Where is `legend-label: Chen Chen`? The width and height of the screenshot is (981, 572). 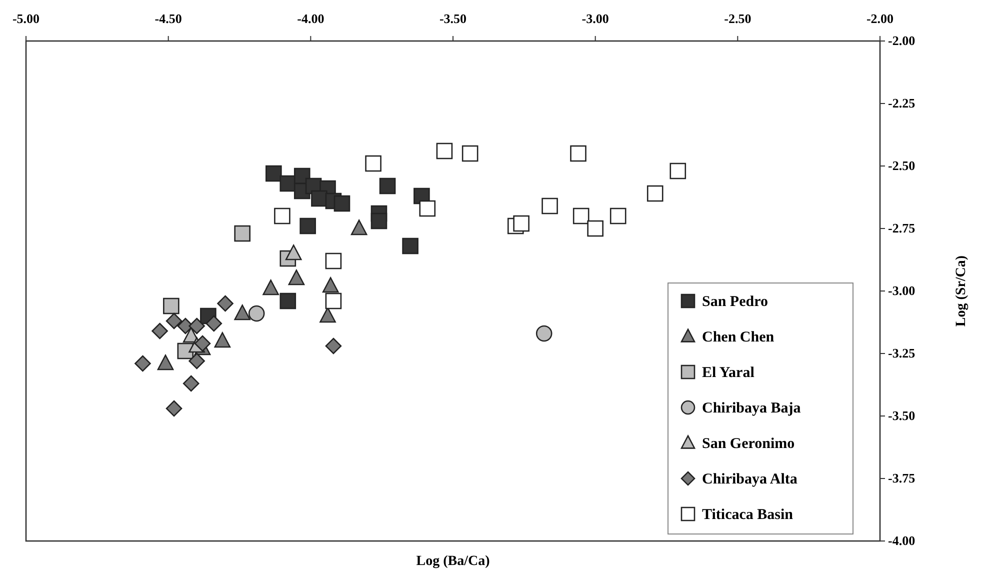
legend-label: Chen Chen is located at coordinates (738, 338).